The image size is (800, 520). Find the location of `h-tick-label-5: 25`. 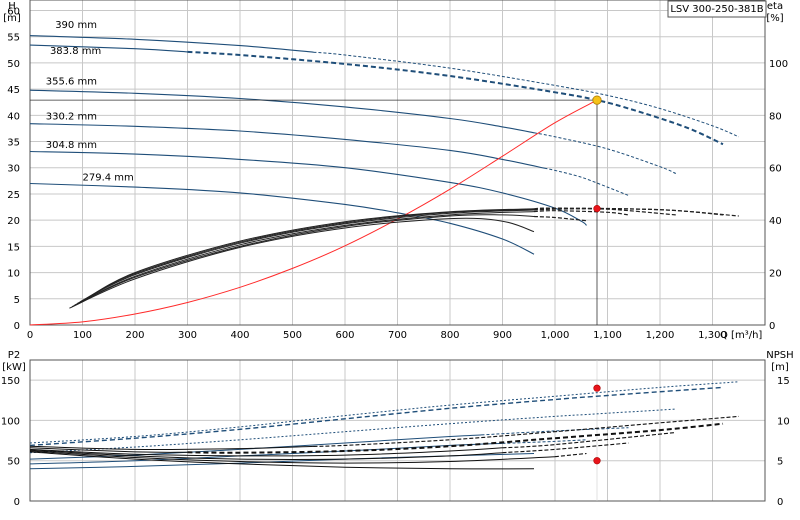

h-tick-label-5: 25 is located at coordinates (13, 195).